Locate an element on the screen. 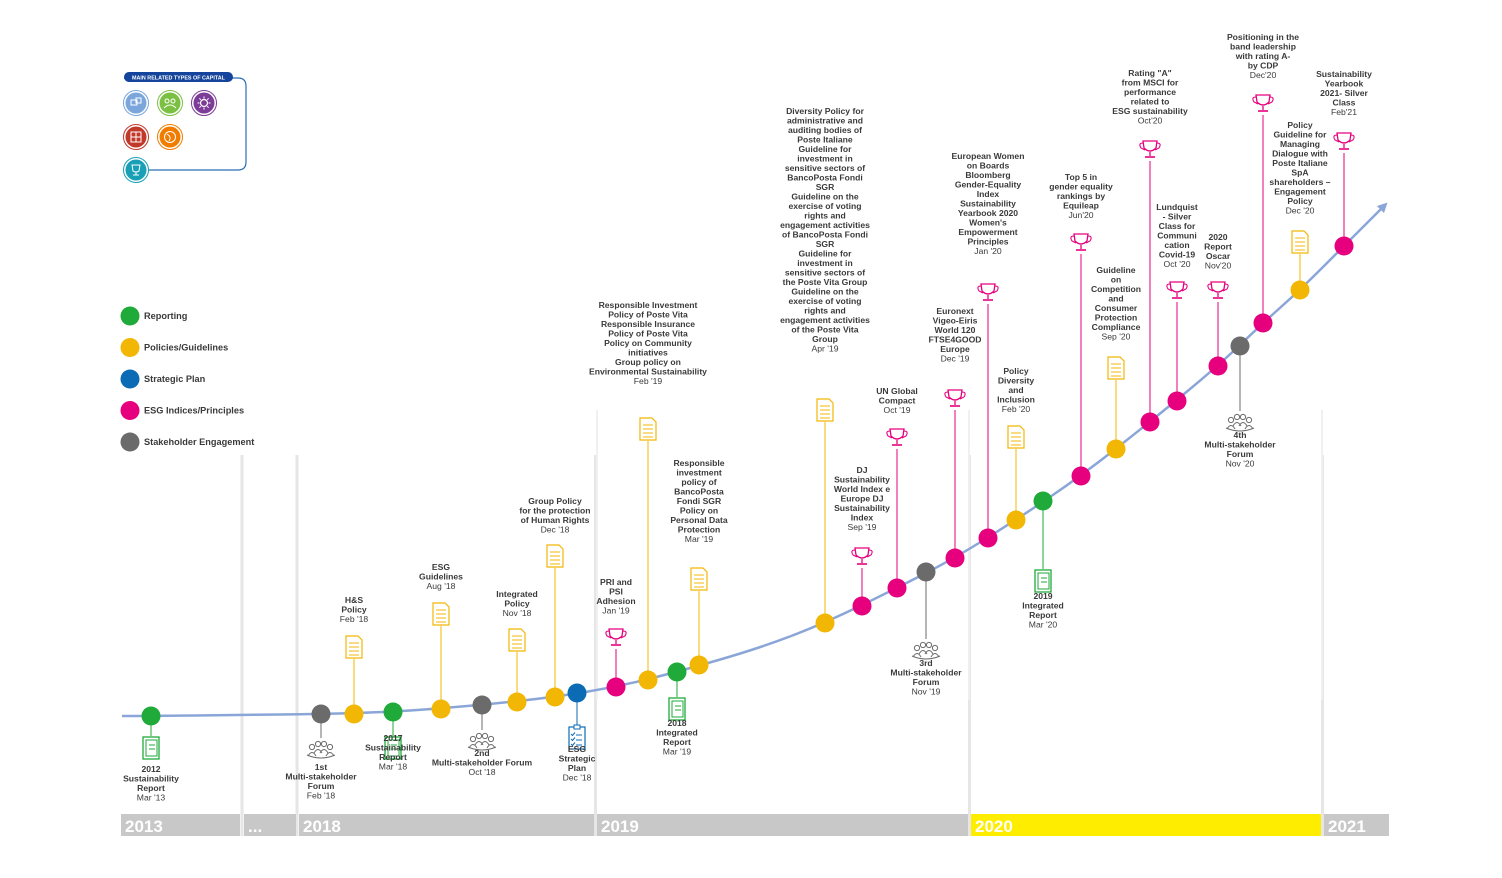  physical-capital-icon is located at coordinates (136, 137).